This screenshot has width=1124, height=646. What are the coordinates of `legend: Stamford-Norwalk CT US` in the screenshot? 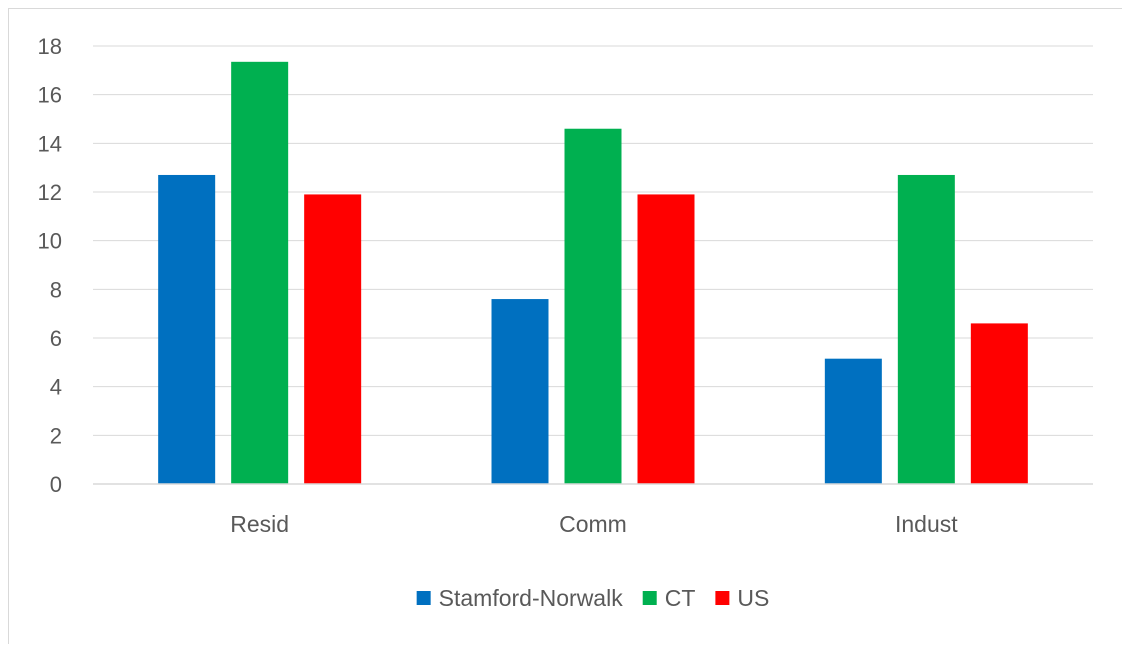 It's located at (592, 598).